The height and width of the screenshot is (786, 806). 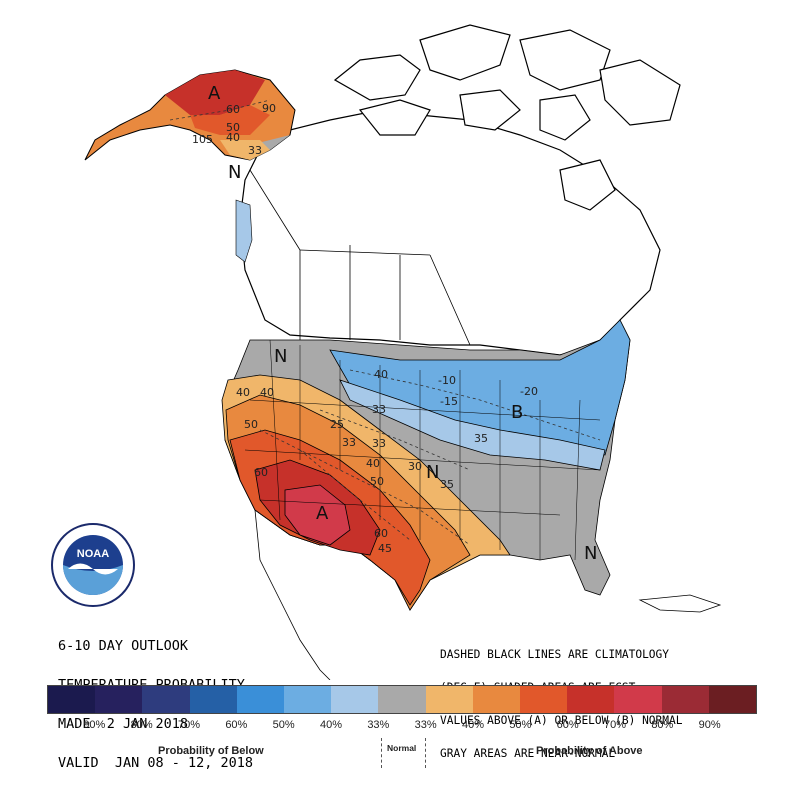 I want to click on contour-label: -20, so click(x=529, y=391).